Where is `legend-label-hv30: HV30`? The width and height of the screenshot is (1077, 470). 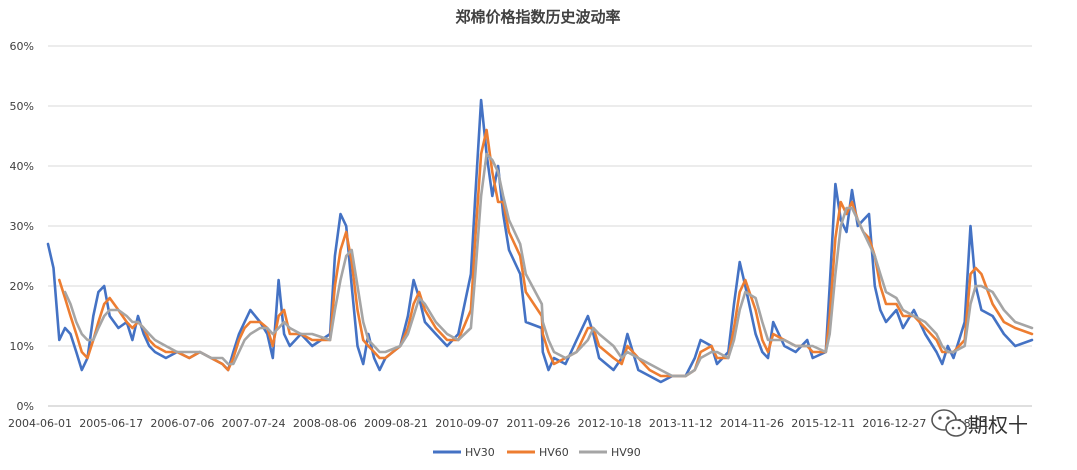 legend-label-hv30: HV30 is located at coordinates (480, 452).